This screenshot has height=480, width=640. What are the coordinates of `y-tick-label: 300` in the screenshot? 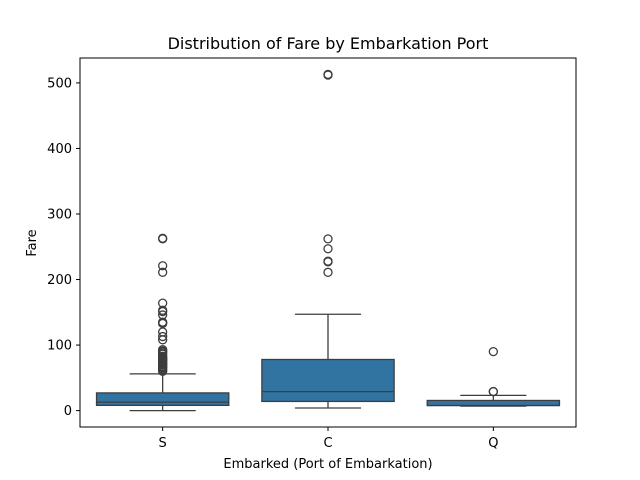 It's located at (59, 214).